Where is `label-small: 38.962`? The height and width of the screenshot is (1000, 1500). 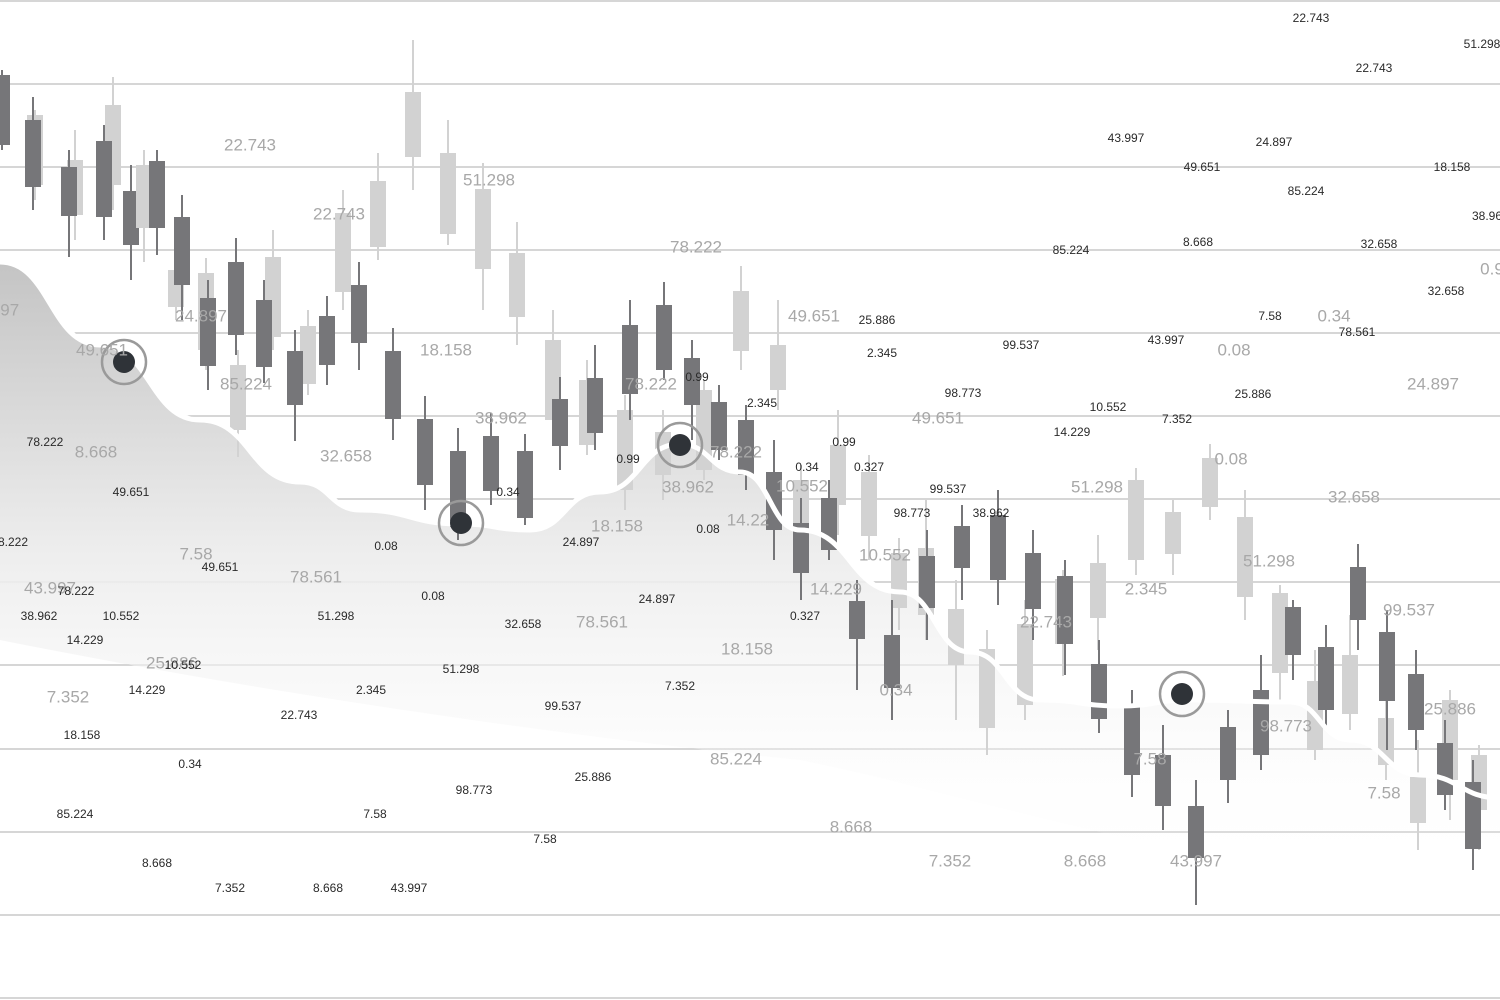
label-small: 38.962 is located at coordinates (991, 513).